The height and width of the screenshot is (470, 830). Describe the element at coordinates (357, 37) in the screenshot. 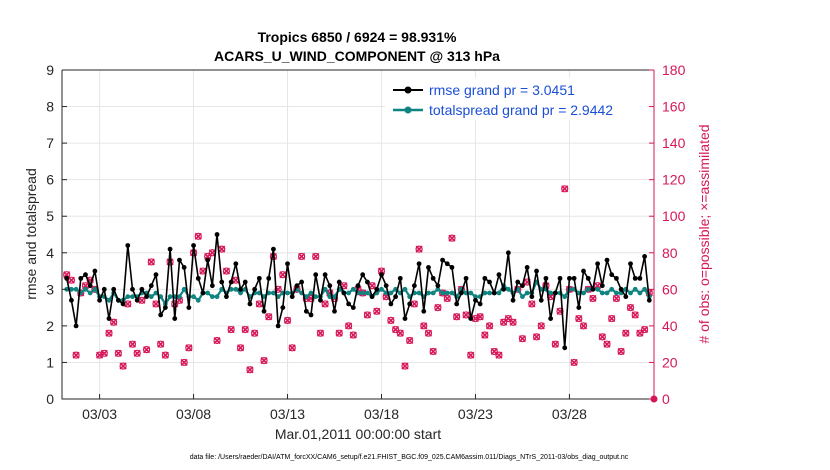

I see `chart-title-line1: Tropics 6850 / 6924 = 98.931%` at that location.